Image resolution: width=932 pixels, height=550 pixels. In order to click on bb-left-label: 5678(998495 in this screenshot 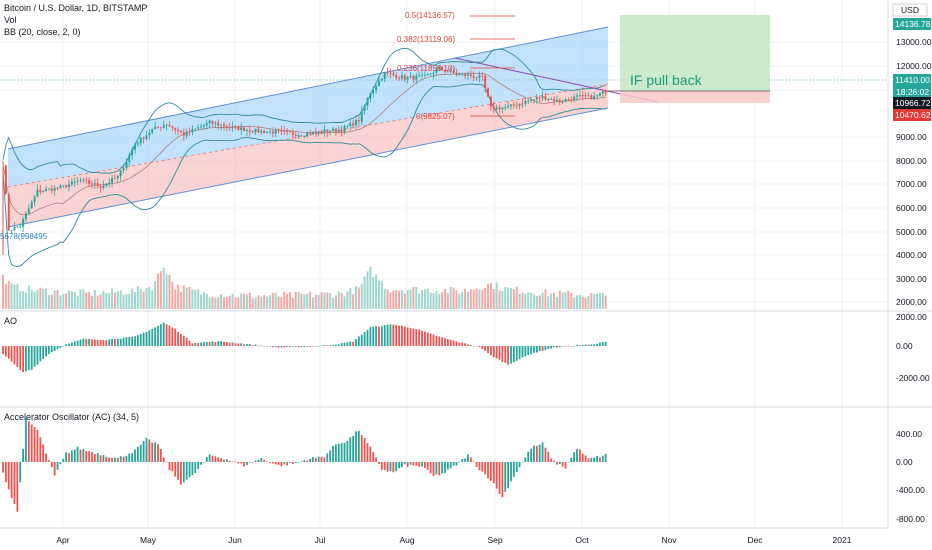, I will do `click(24, 236)`.